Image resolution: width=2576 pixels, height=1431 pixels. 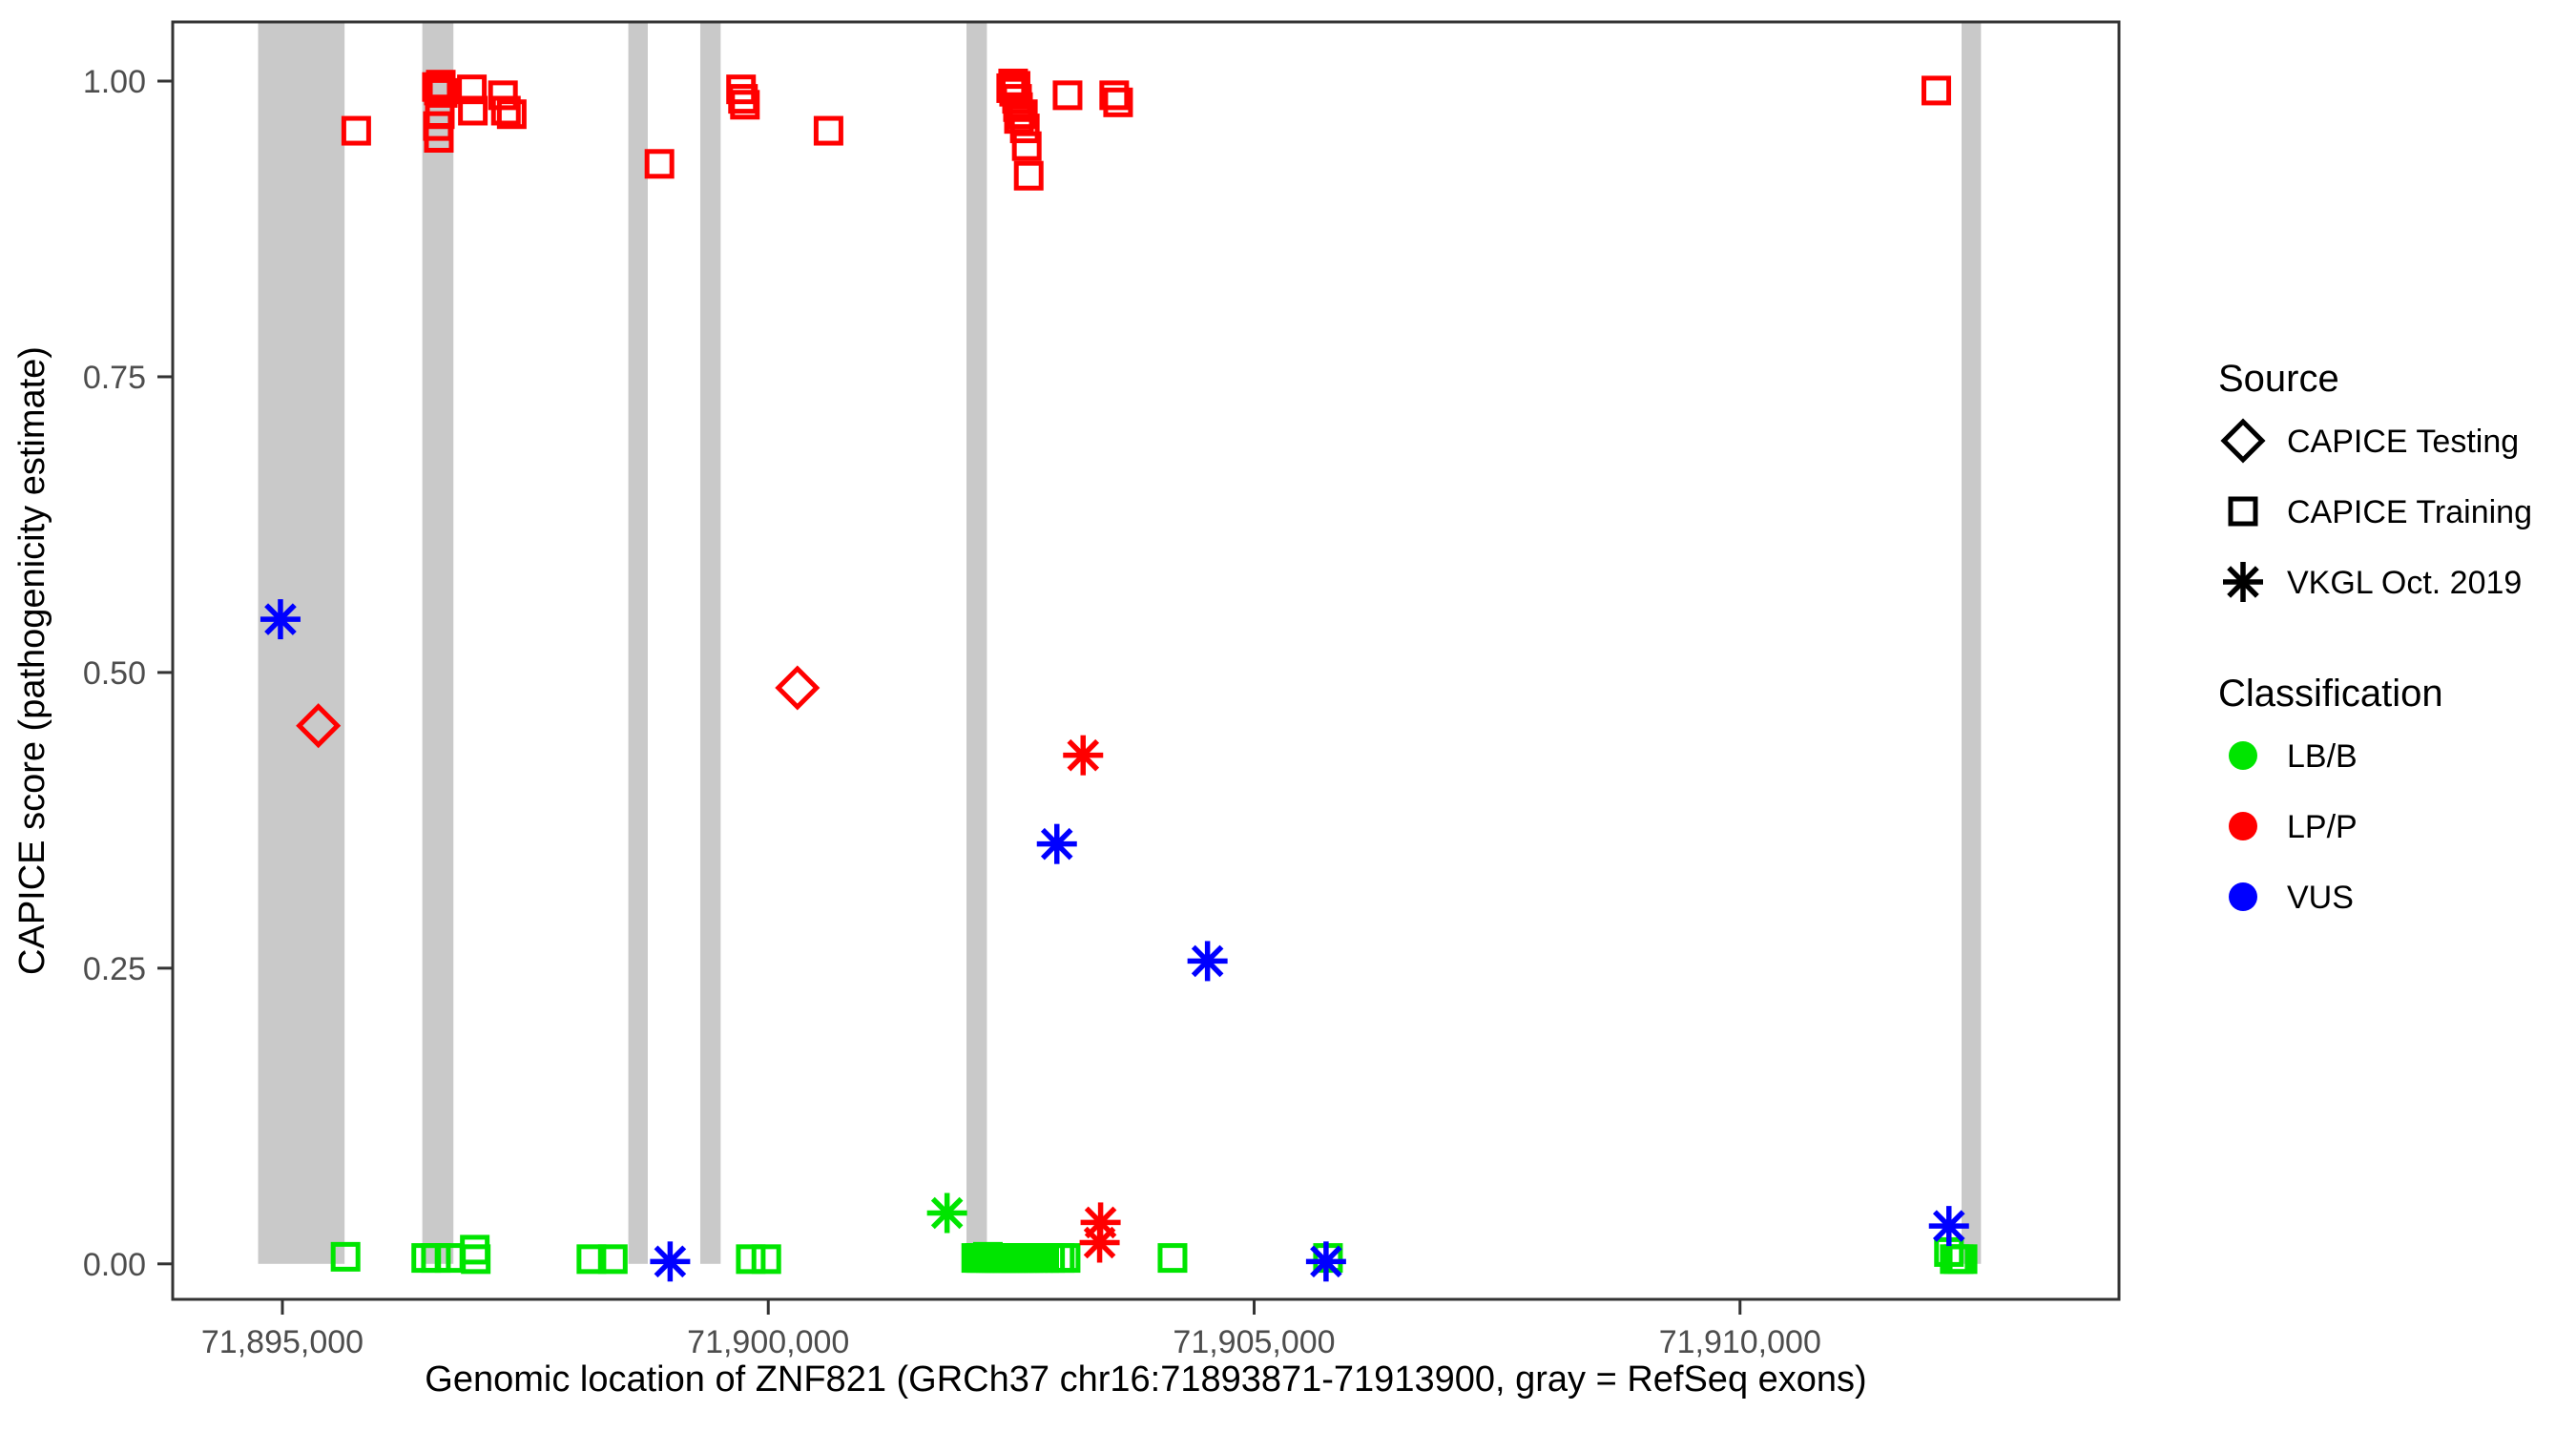 What do you see at coordinates (2409, 512) in the screenshot?
I see `legend-item-label: CAPICE Training` at bounding box center [2409, 512].